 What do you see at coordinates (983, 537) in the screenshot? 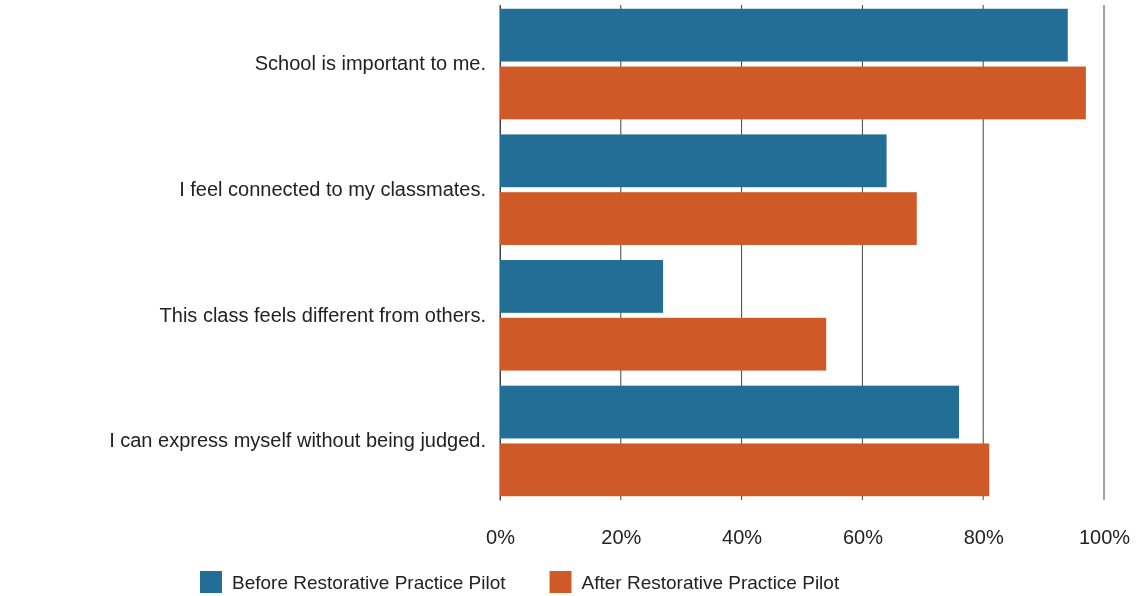
I see `x-tick-label: 80%` at bounding box center [983, 537].